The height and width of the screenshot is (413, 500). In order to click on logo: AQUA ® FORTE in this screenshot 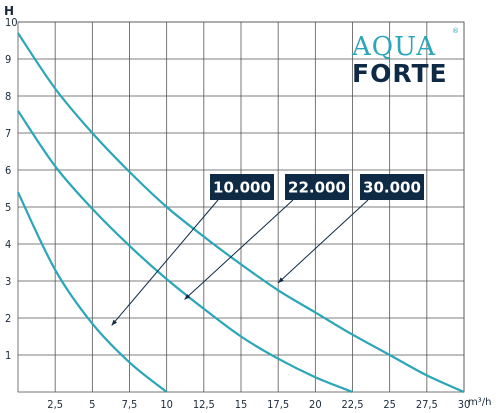, I will do `click(405, 57)`.